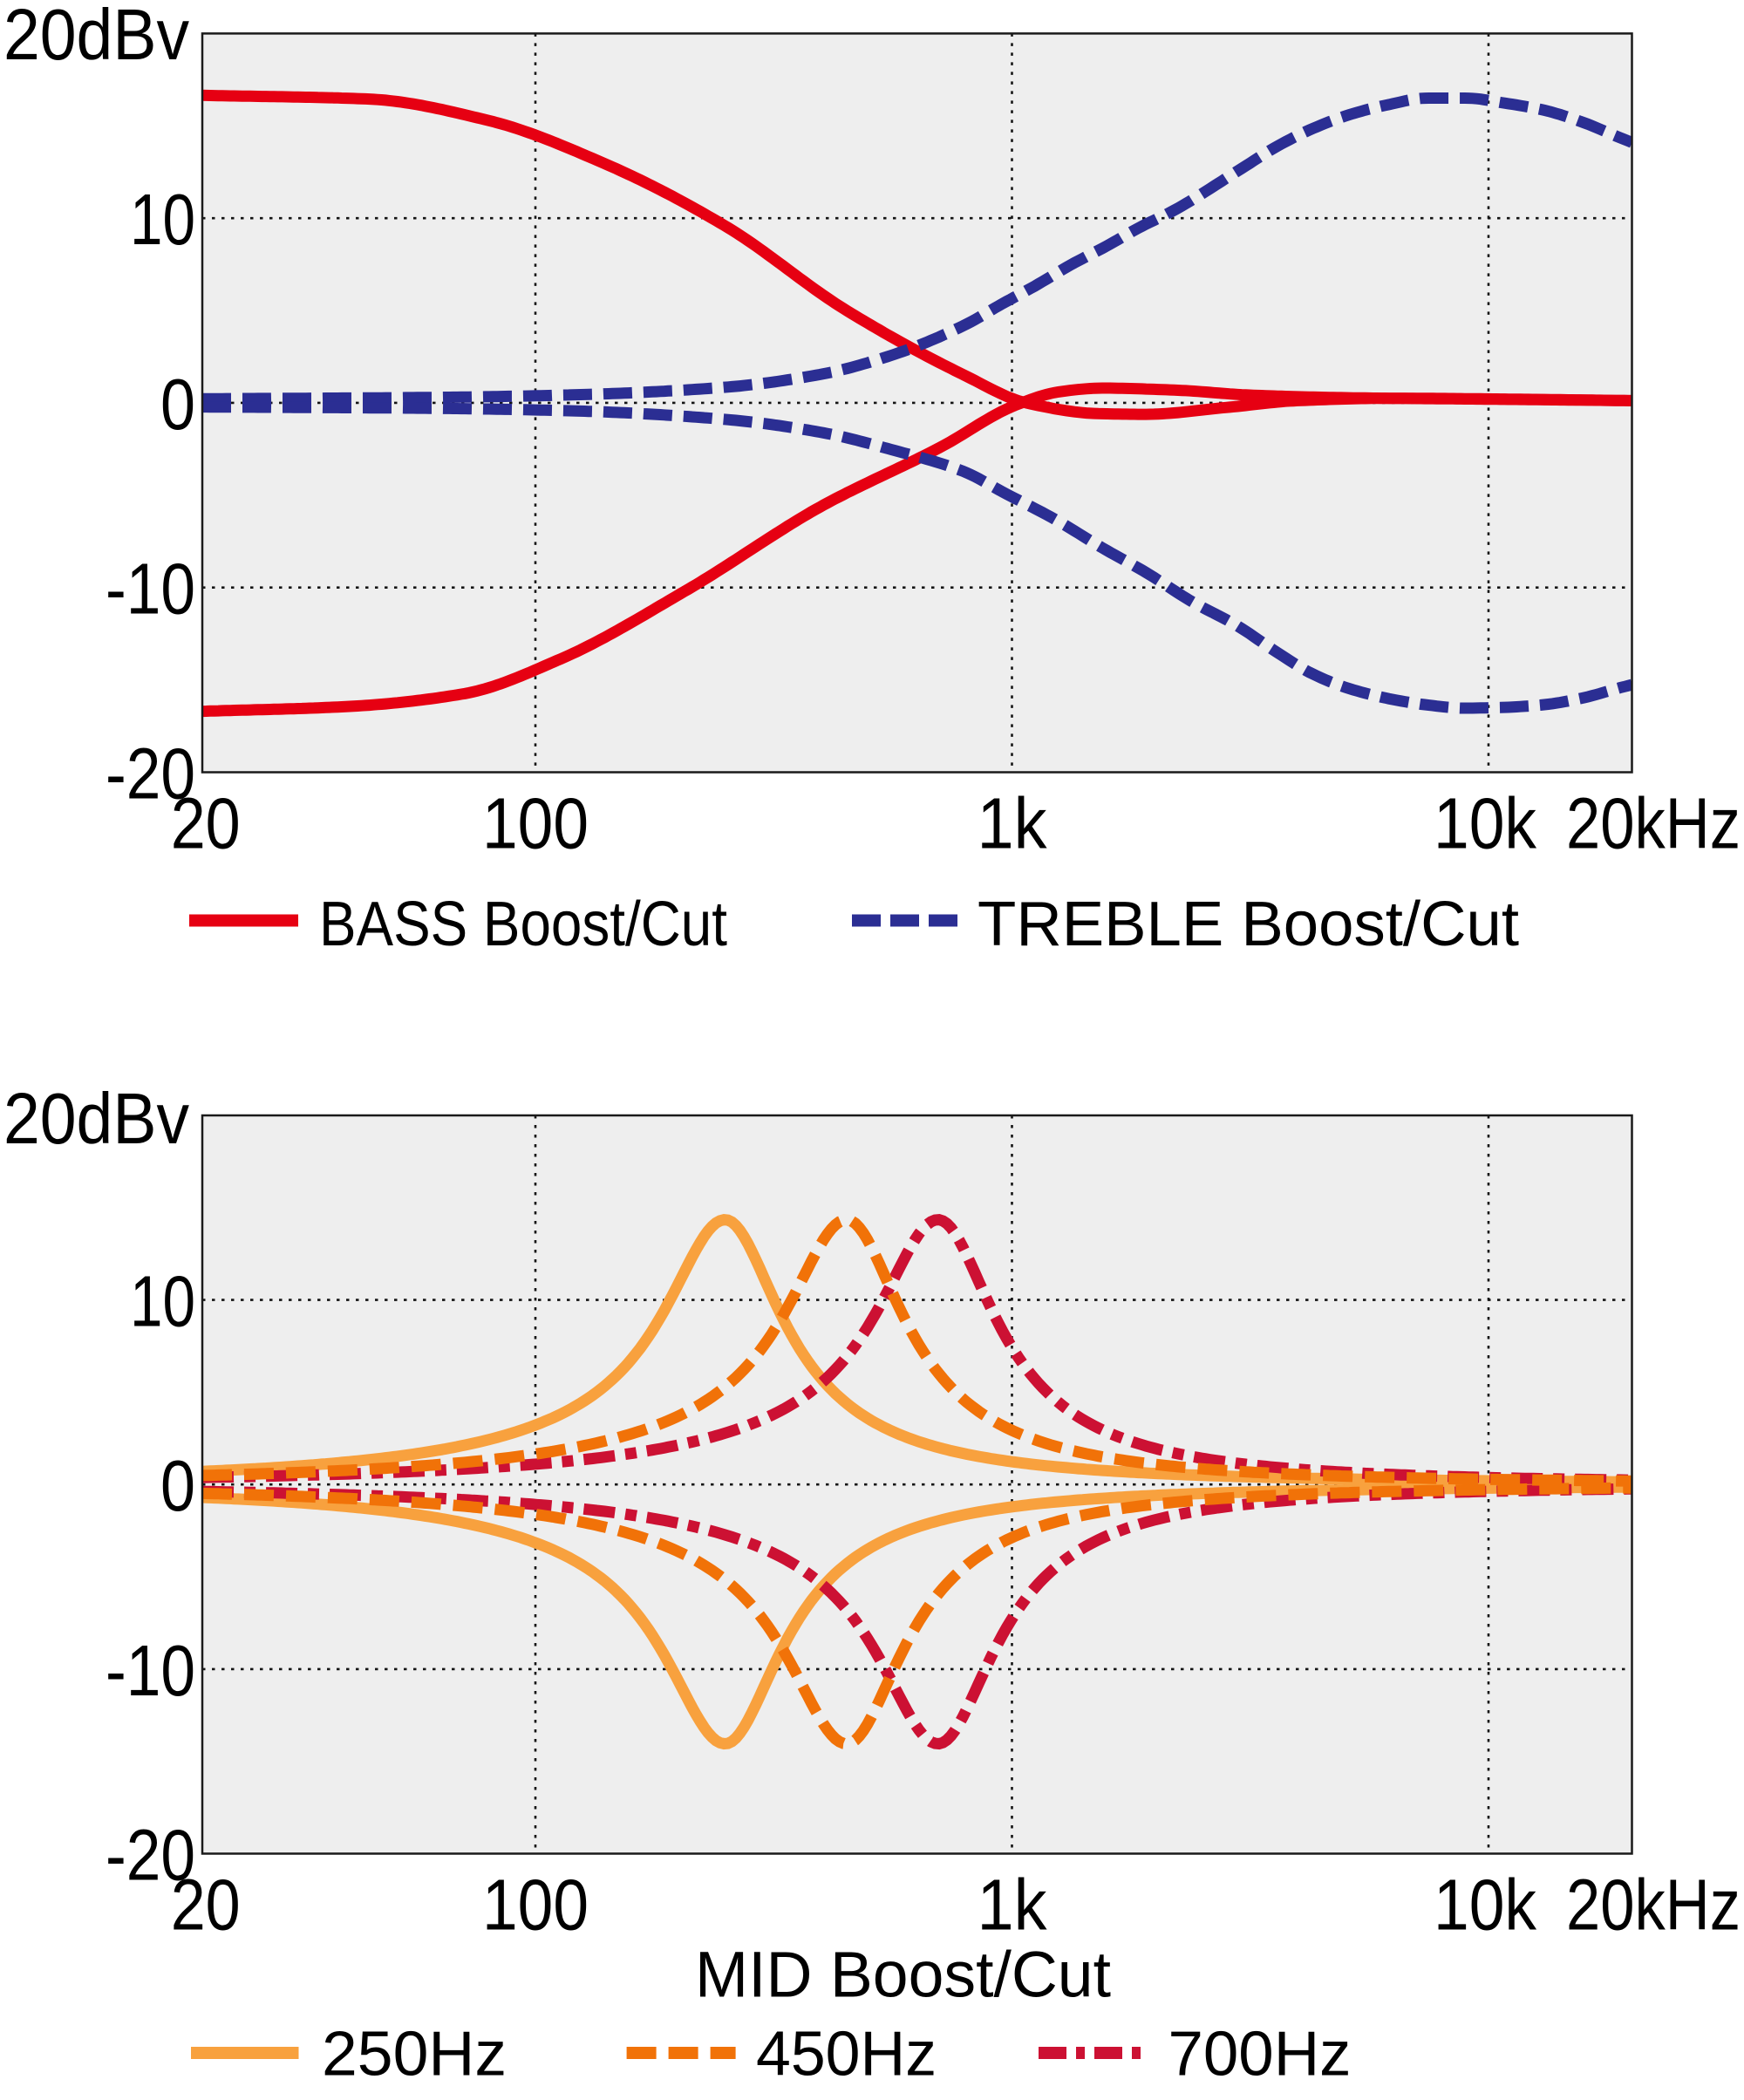  What do you see at coordinates (414, 2055) in the screenshot?
I see `svg-text: 250Hz` at bounding box center [414, 2055].